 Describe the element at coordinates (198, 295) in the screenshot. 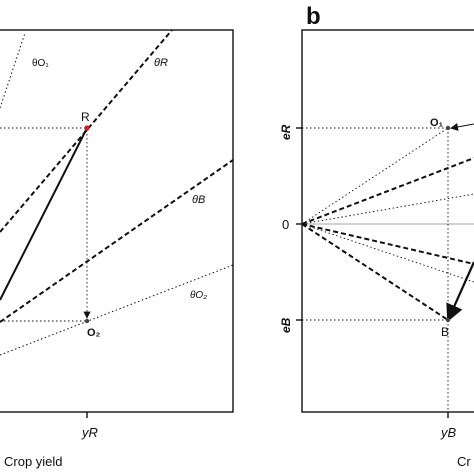

I see `theta-o2-label: θO₂` at that location.